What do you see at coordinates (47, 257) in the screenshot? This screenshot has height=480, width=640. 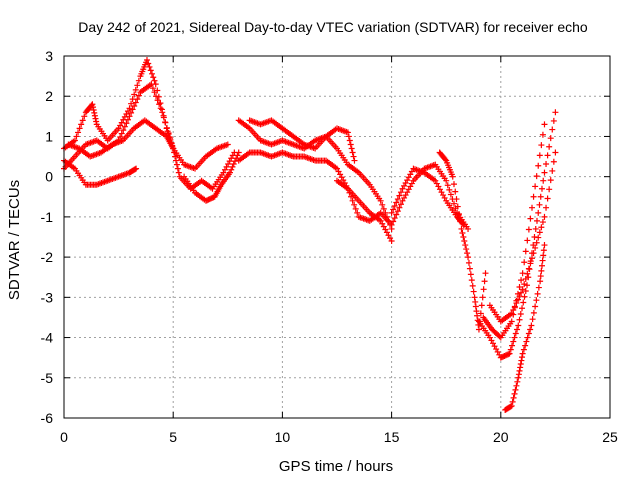 I see `y-tick-label: -2` at bounding box center [47, 257].